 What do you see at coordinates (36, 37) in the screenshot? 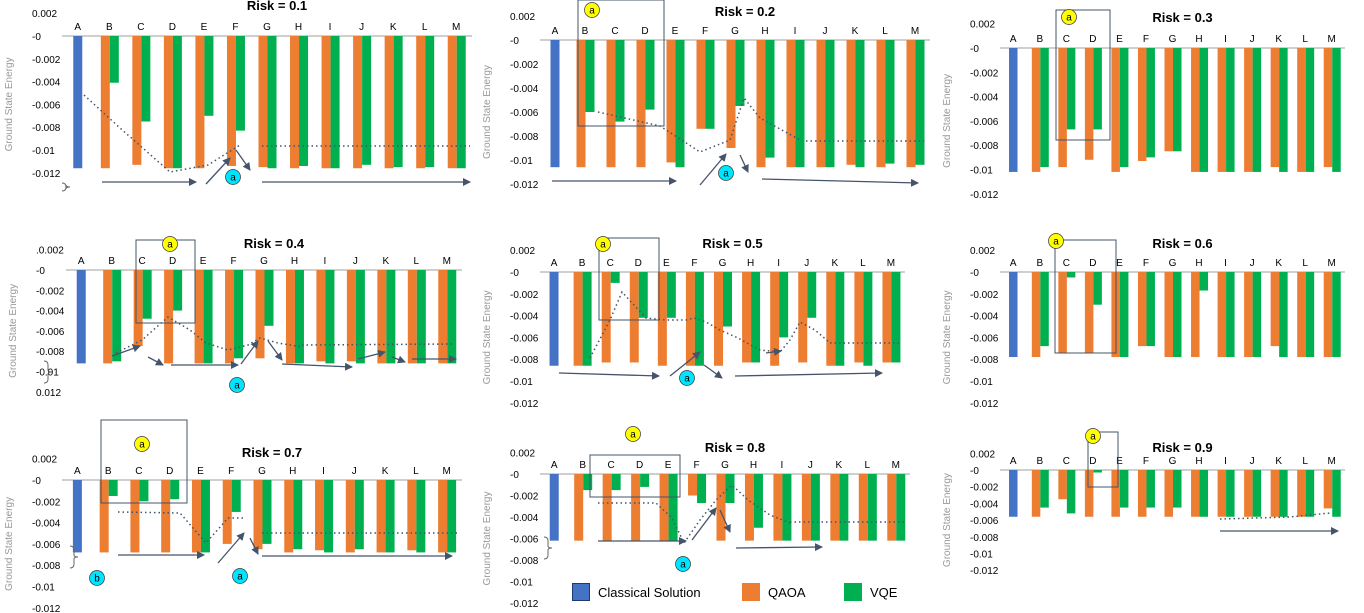
I see `y-tick-label: -0` at bounding box center [36, 37].